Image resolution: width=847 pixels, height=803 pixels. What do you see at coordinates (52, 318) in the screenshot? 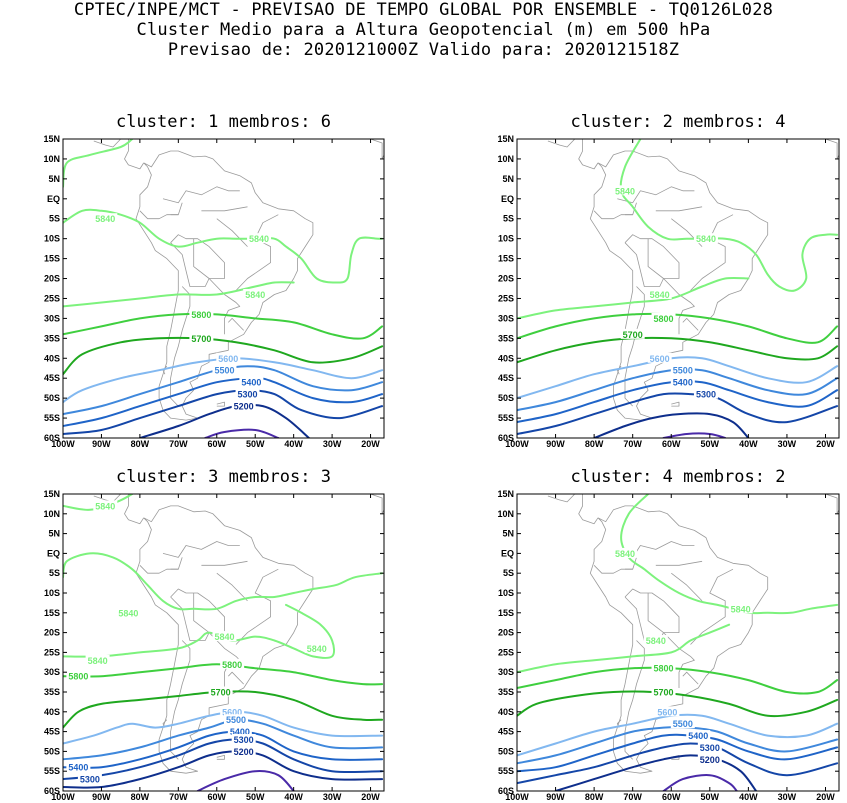
I see `lat-label: 30S` at bounding box center [52, 318].